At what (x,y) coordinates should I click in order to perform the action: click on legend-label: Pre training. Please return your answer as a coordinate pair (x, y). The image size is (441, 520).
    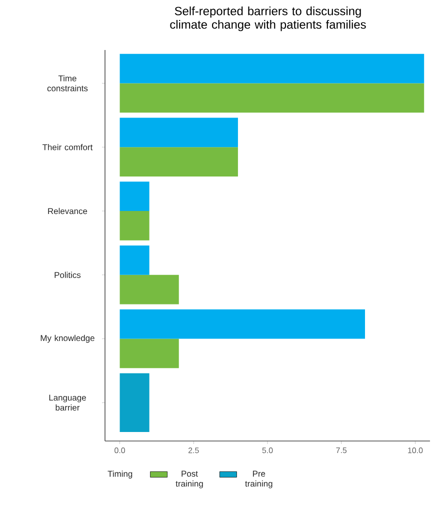
    Looking at the image, I should click on (258, 479).